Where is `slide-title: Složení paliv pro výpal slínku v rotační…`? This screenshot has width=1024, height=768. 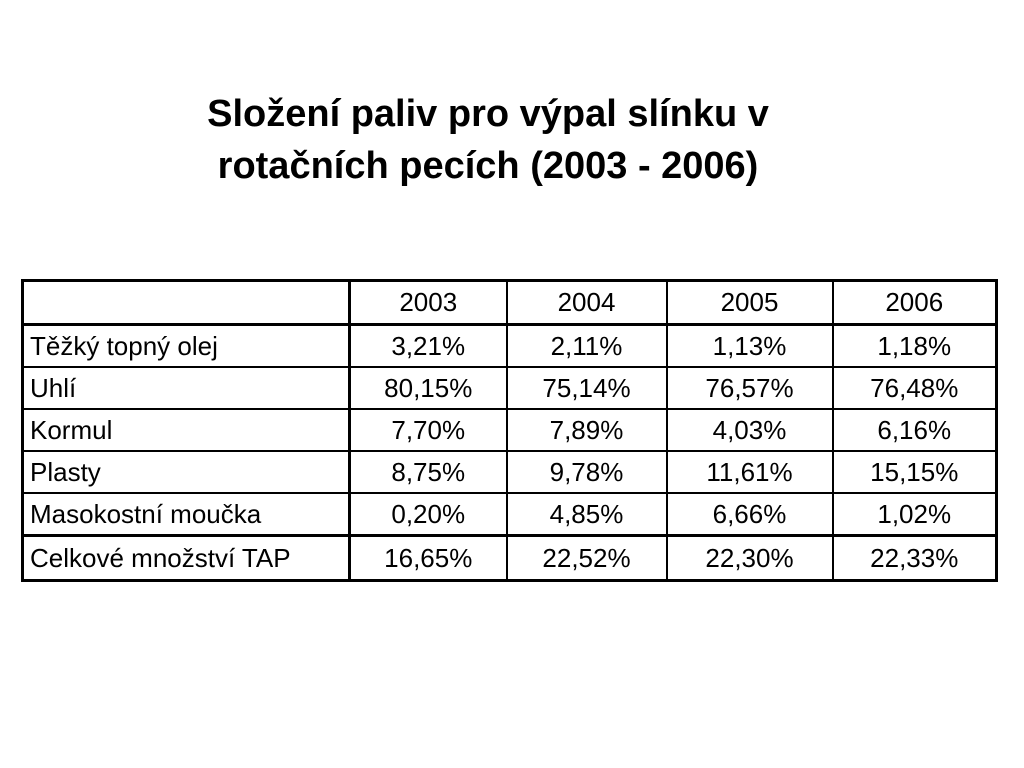
slide-title: Složení paliv pro výpal slínku v rotační… is located at coordinates (488, 140).